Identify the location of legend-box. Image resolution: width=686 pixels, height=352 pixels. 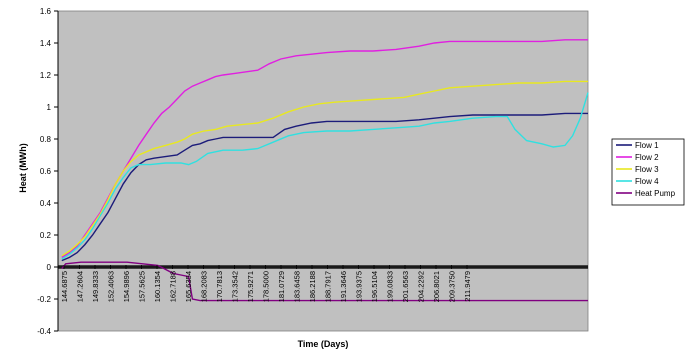
(648, 172).